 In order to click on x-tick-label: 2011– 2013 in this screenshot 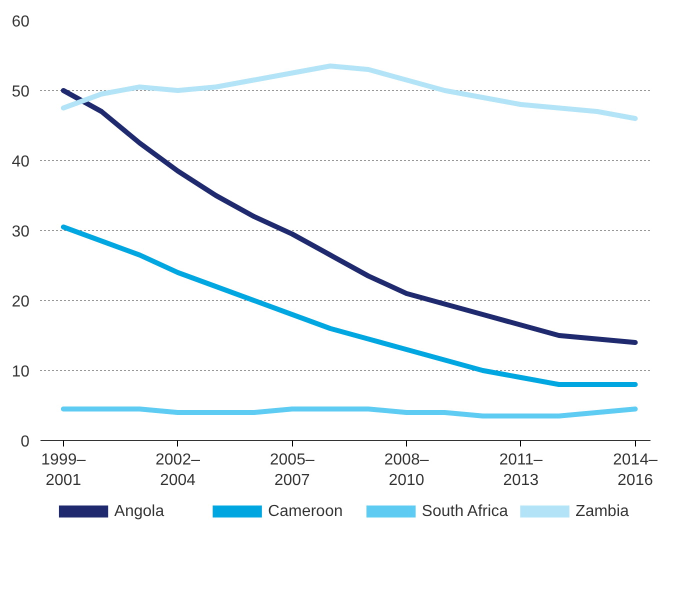, I will do `click(521, 470)`.